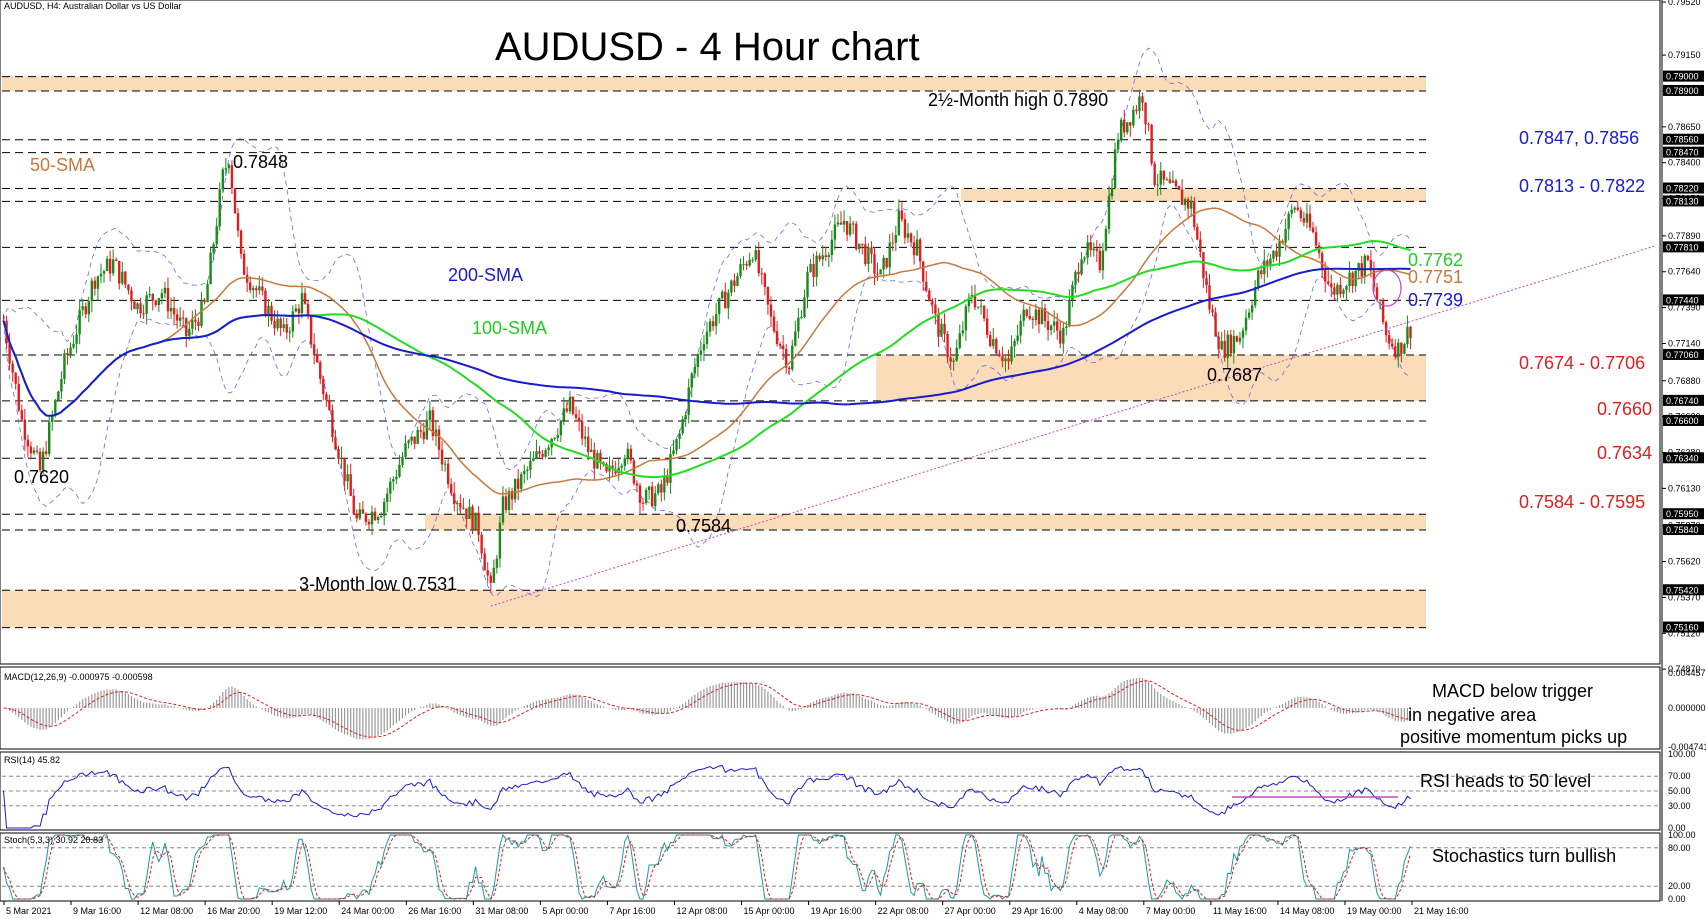 This screenshot has width=1706, height=919. Describe the element at coordinates (1682, 754) in the screenshot. I see `rsi-tick-label: 100.00` at that location.